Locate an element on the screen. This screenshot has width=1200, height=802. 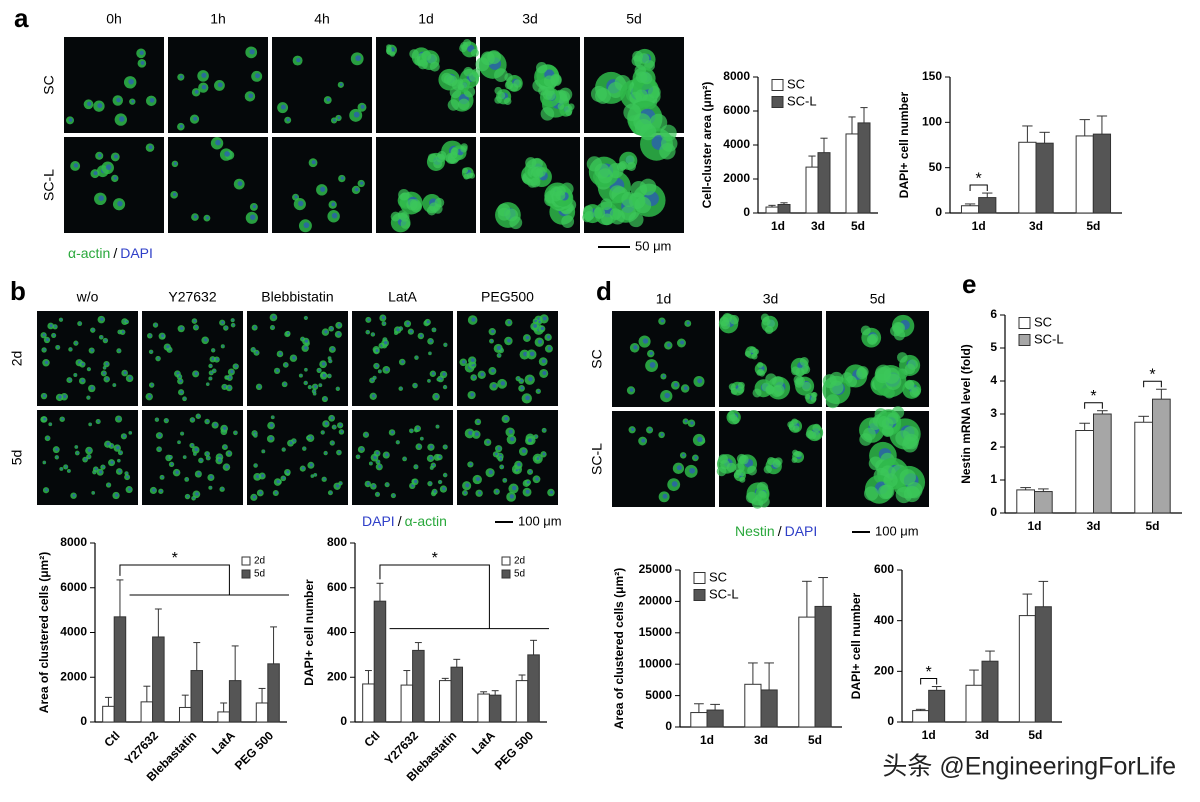
legend-swatch is located at coordinates (699, 578).